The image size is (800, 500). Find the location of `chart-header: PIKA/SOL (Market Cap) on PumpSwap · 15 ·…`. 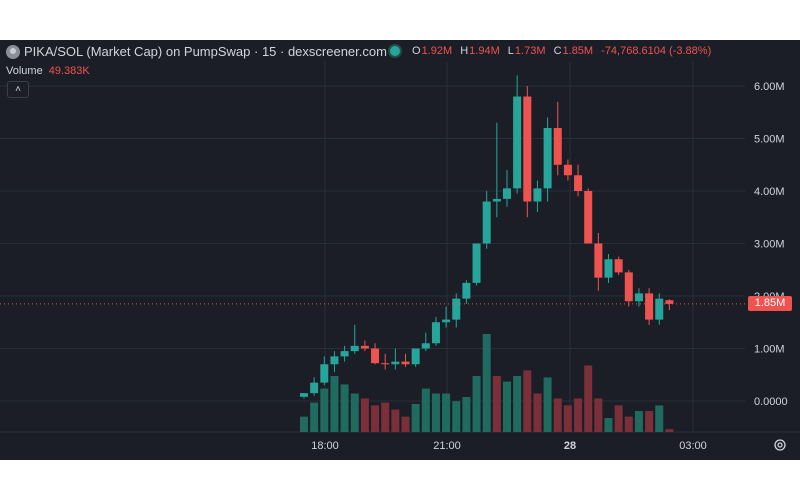

chart-header: PIKA/SOL (Market Cap) on PumpSwap · 15 ·… is located at coordinates (400, 51).